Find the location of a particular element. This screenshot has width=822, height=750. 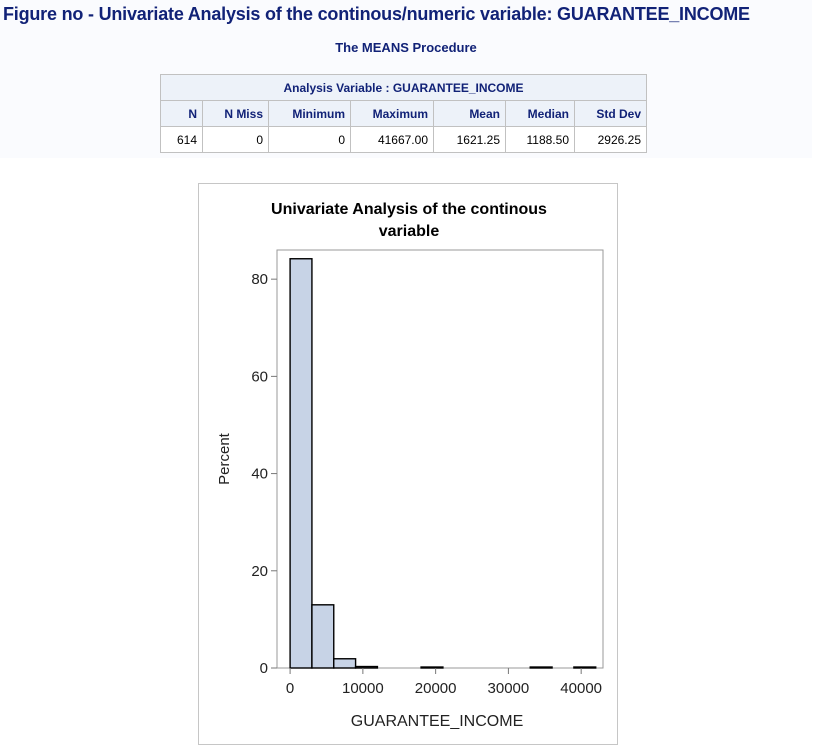

x-axis-label: GUARANTEE_INCOME is located at coordinates (437, 721).